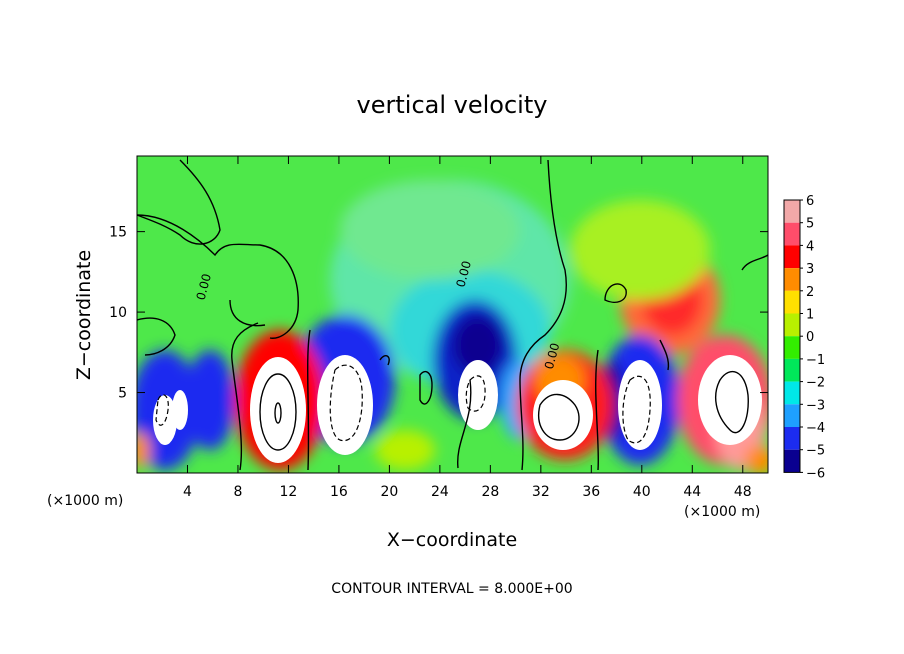 The image size is (904, 654). Describe the element at coordinates (490, 492) in the screenshot. I see `x-tick-label: 28` at that location.